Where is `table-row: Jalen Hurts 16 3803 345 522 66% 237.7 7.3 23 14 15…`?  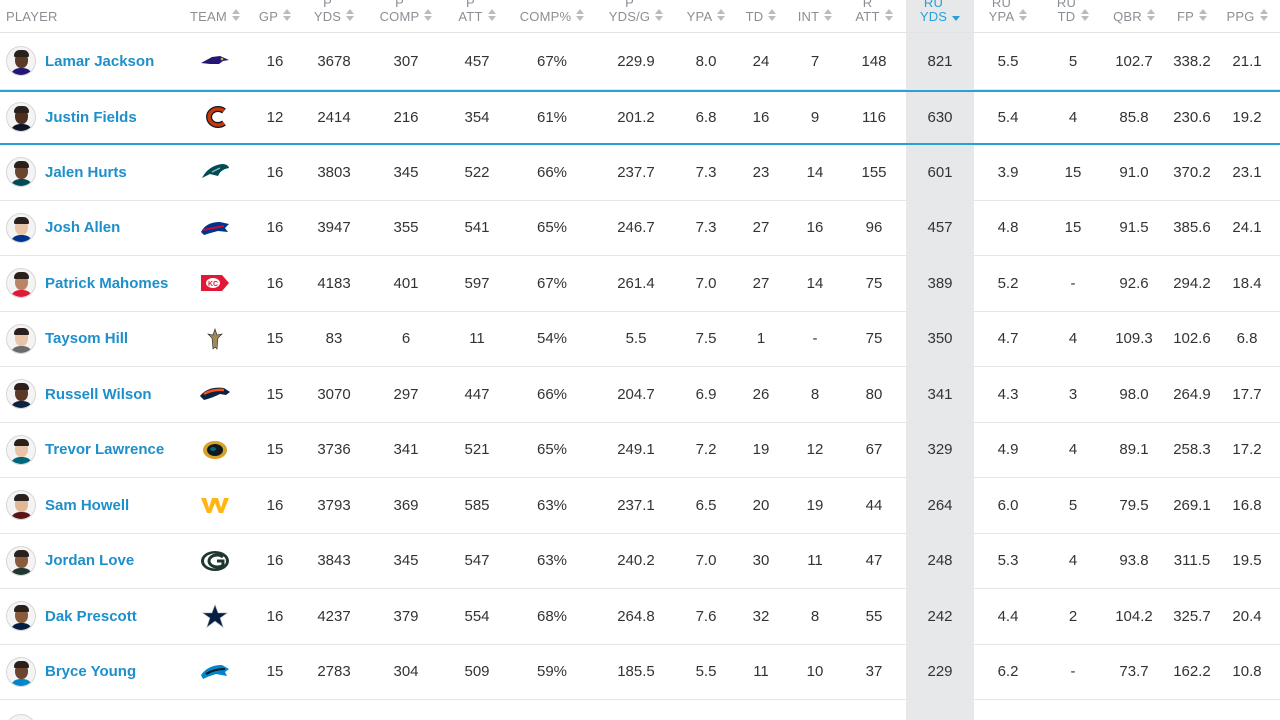 table-row: Jalen Hurts 16 3803 345 522 66% 237.7 7.3 23 14 15… is located at coordinates (640, 173).